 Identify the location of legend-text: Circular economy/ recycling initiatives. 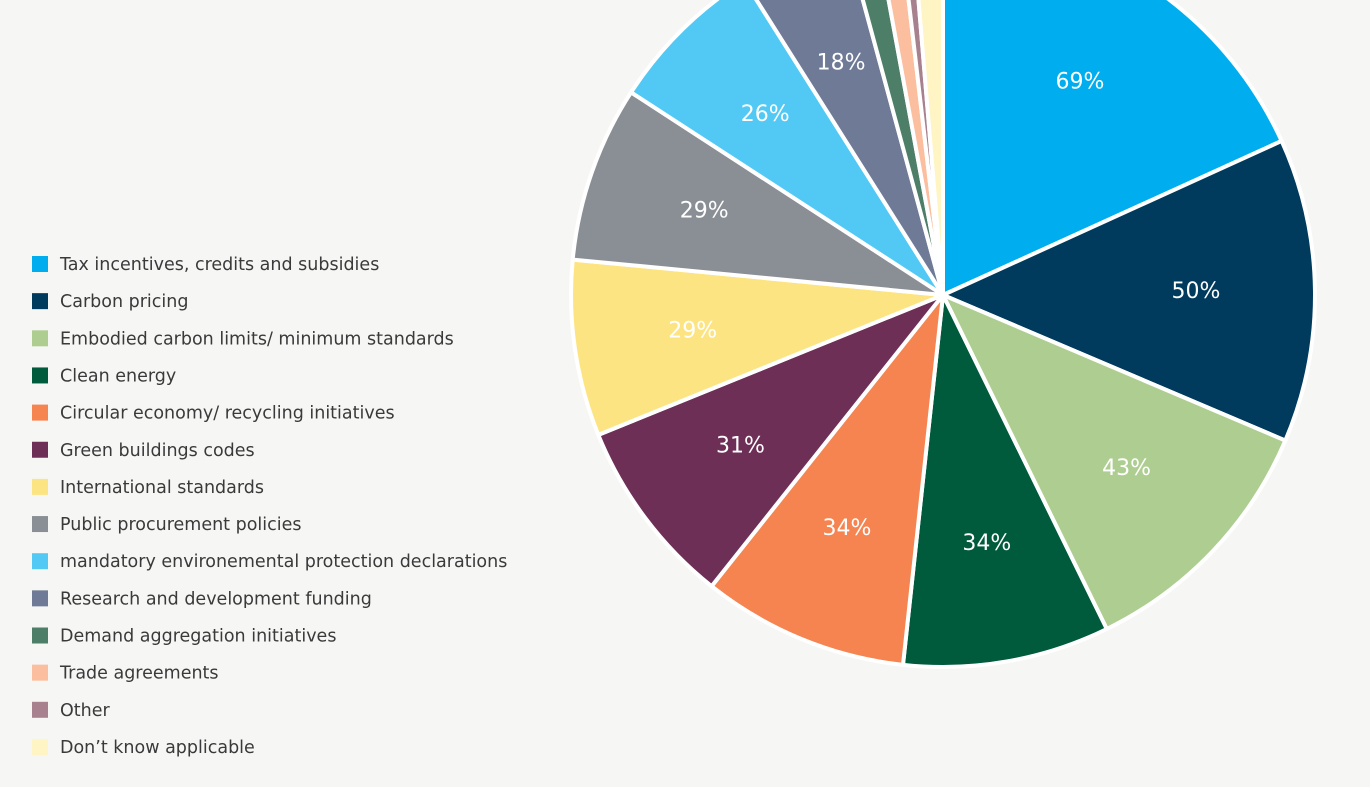
(227, 414).